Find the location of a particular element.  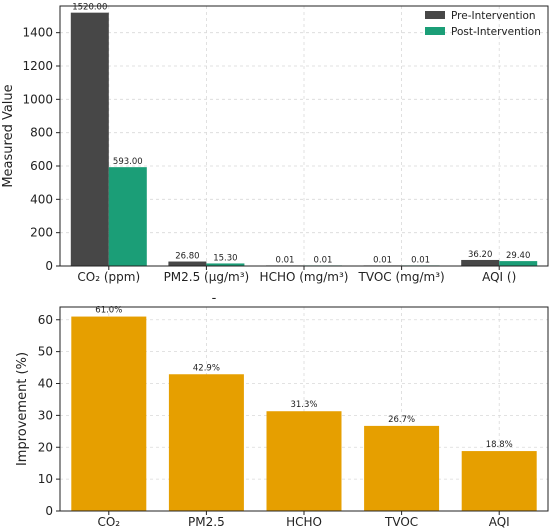

x-tick-label: TVOC is located at coordinates (401, 521).